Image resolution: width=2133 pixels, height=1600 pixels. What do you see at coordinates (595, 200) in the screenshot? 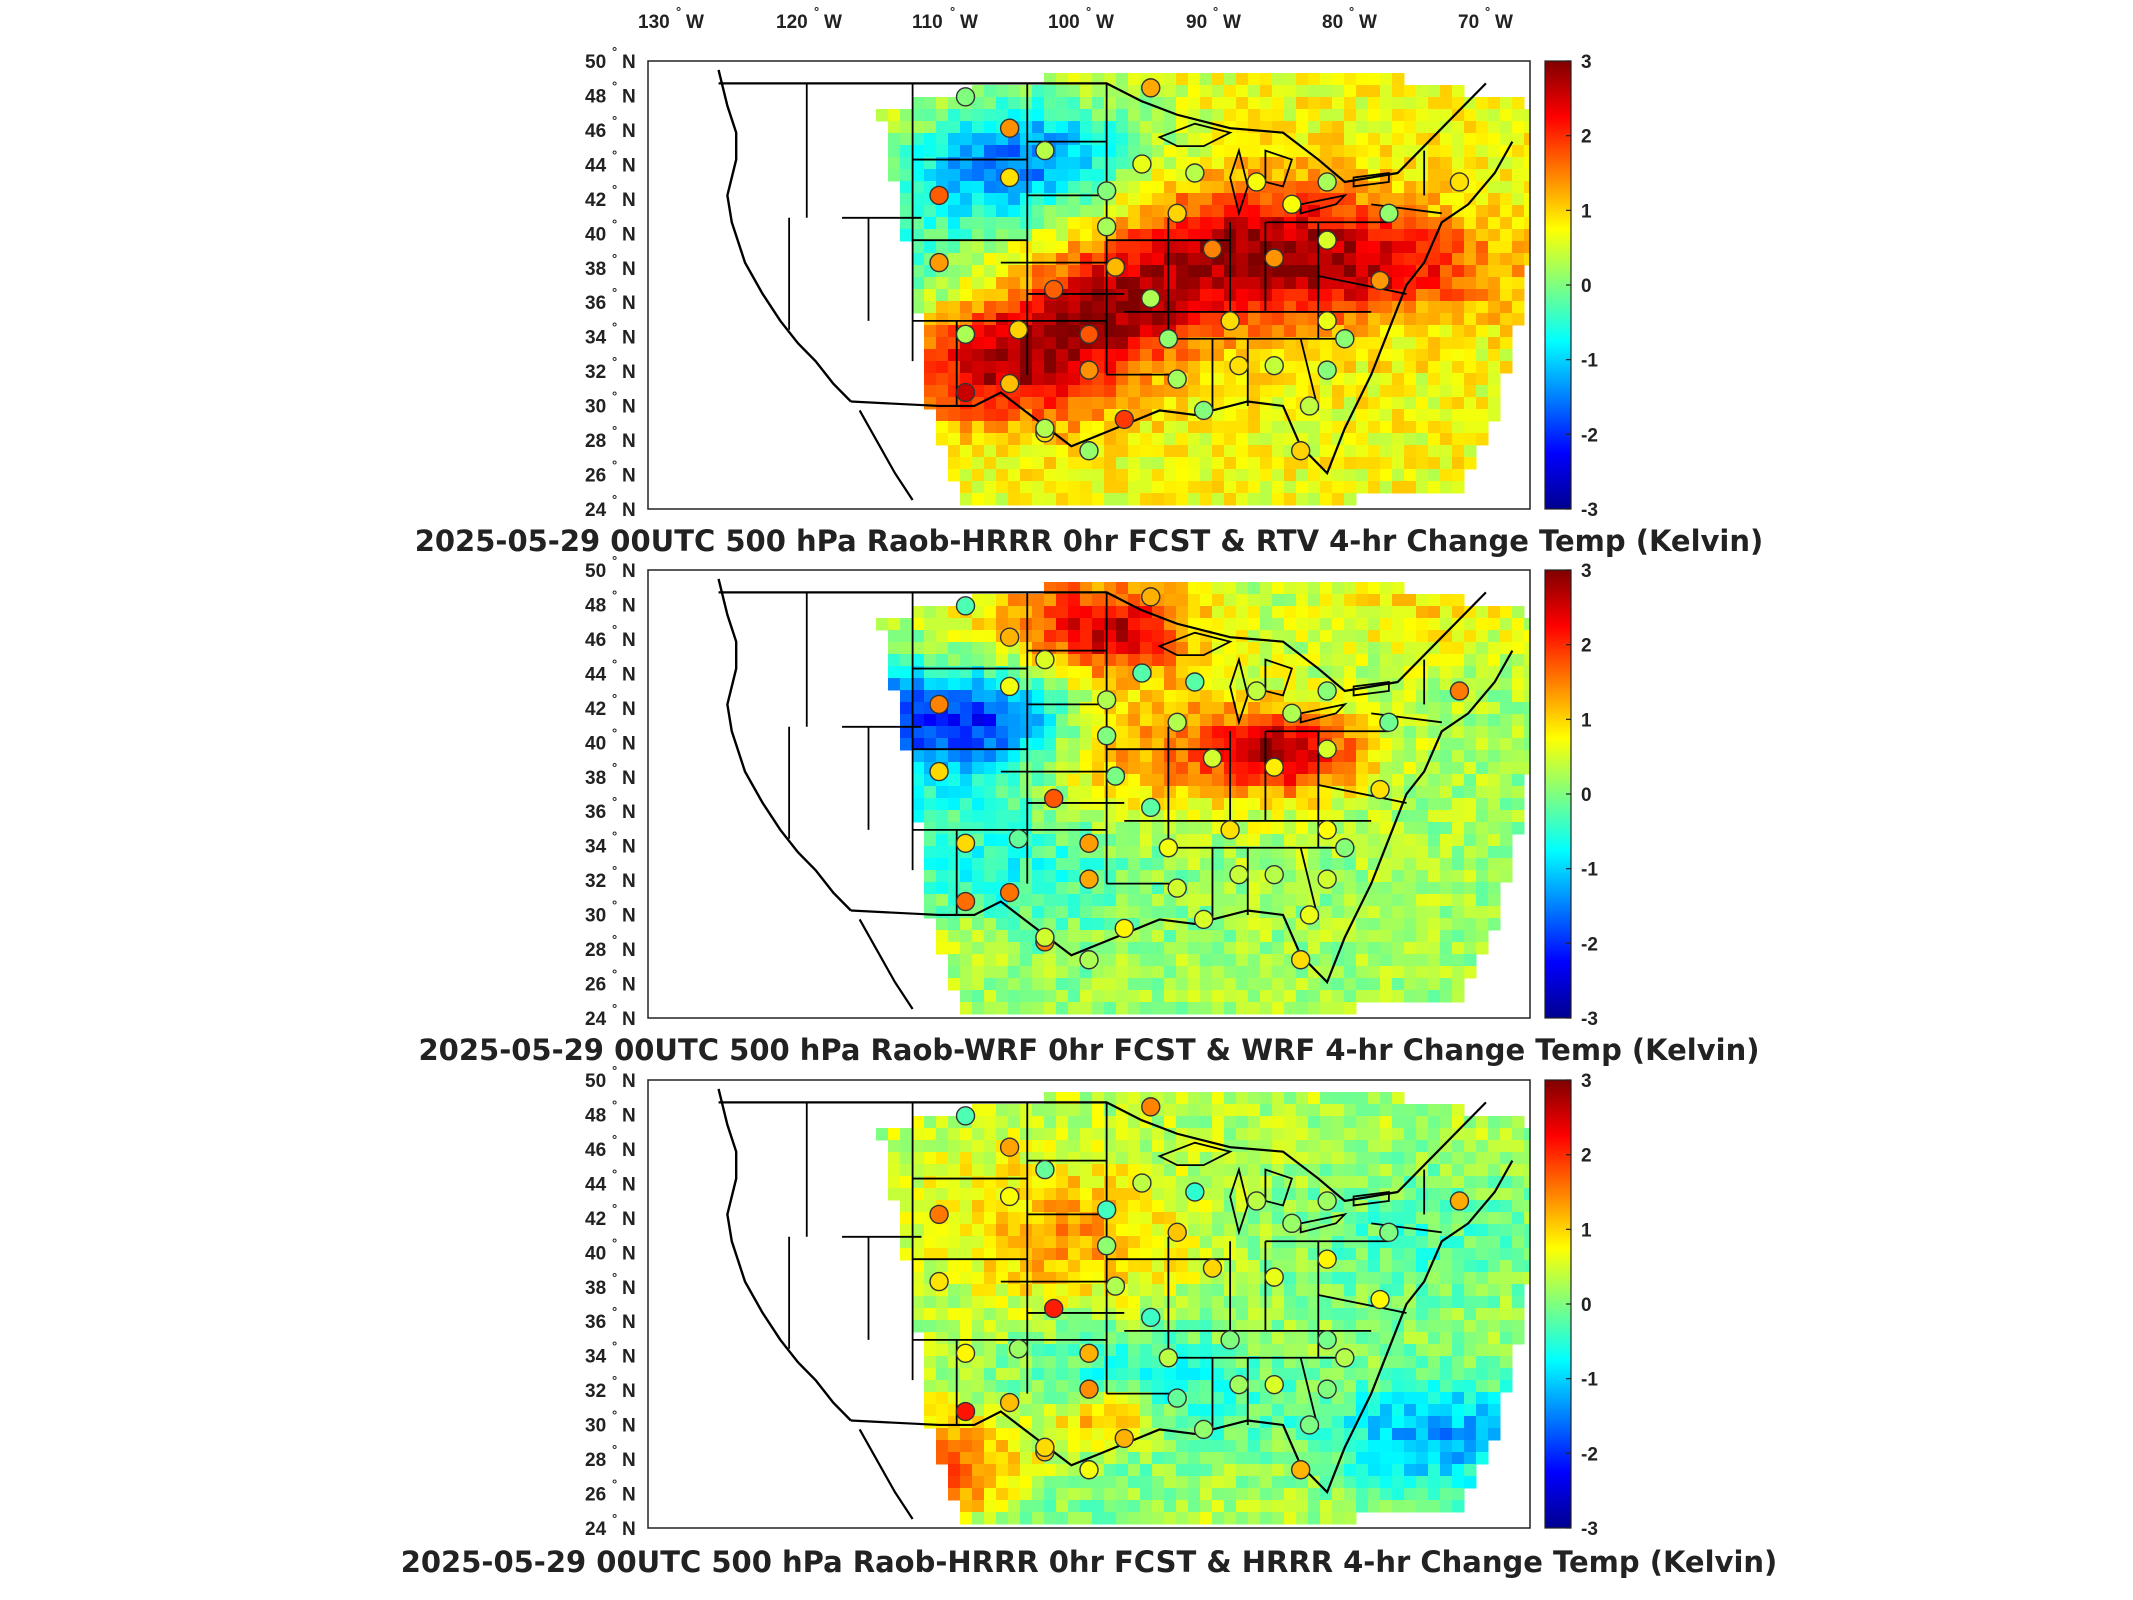
I see `lat-value: 42` at bounding box center [595, 200].